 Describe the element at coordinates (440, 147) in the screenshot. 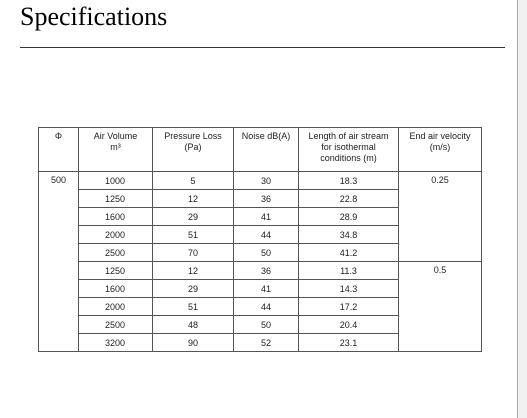

I see `header-line: (m/s)` at that location.